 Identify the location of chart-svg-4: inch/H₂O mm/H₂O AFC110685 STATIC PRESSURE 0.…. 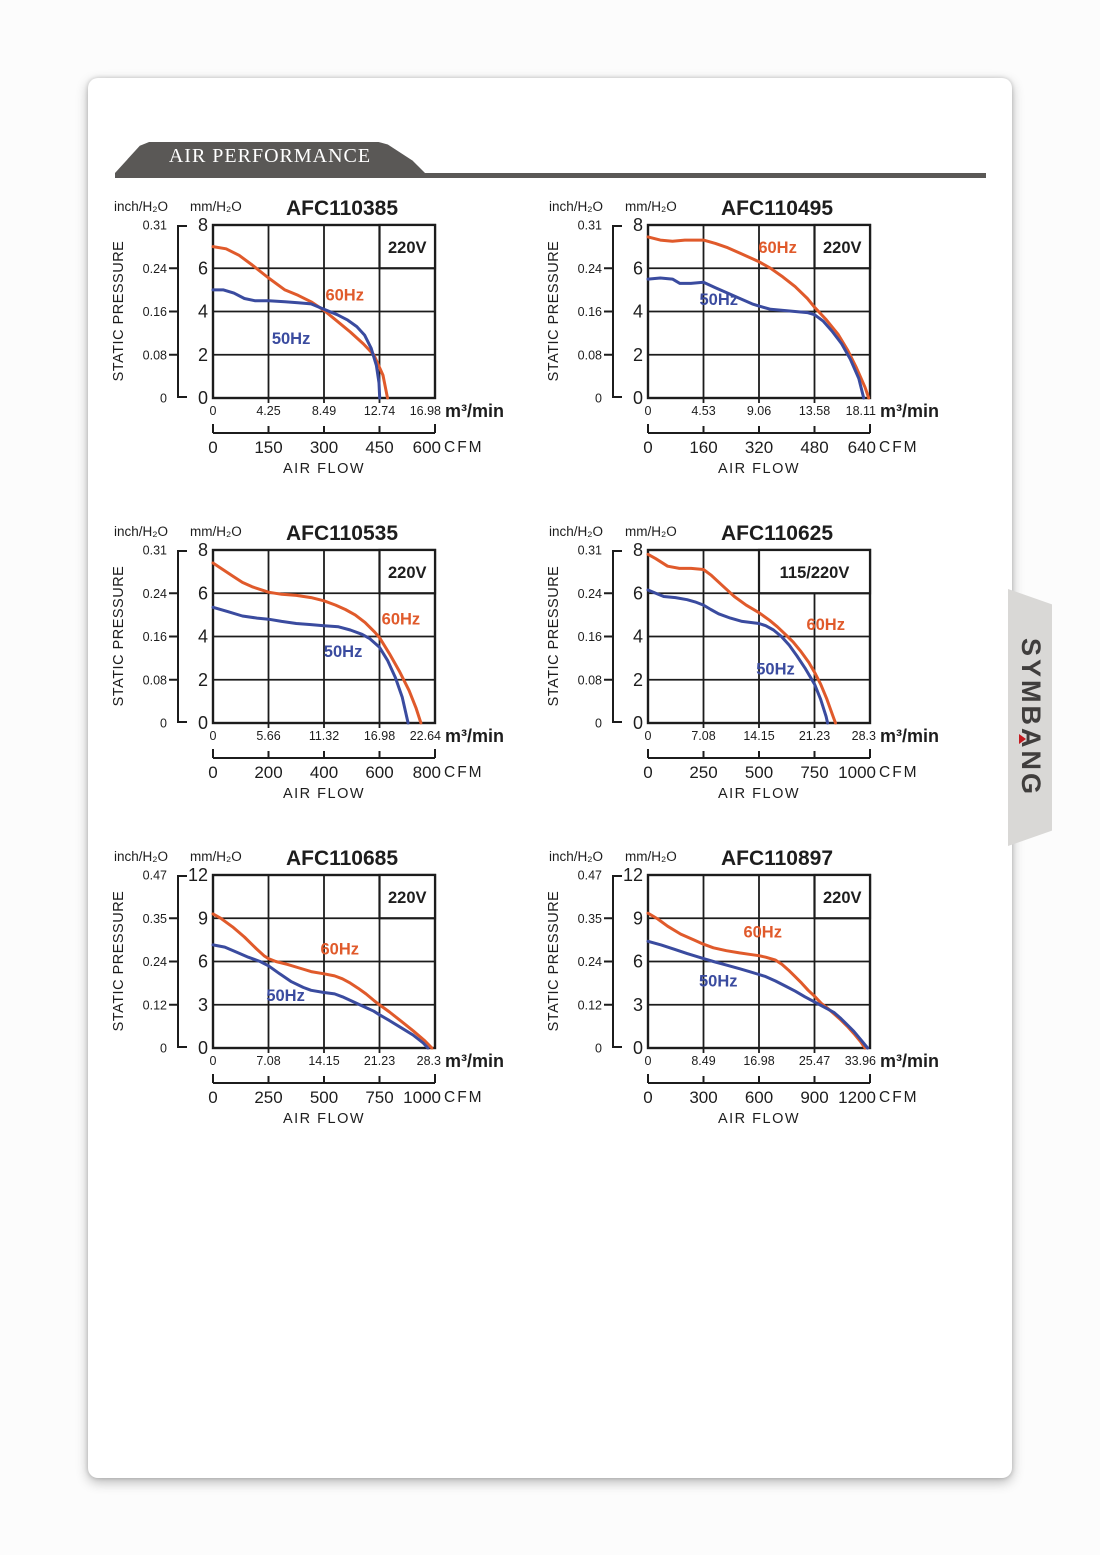
(307, 987).